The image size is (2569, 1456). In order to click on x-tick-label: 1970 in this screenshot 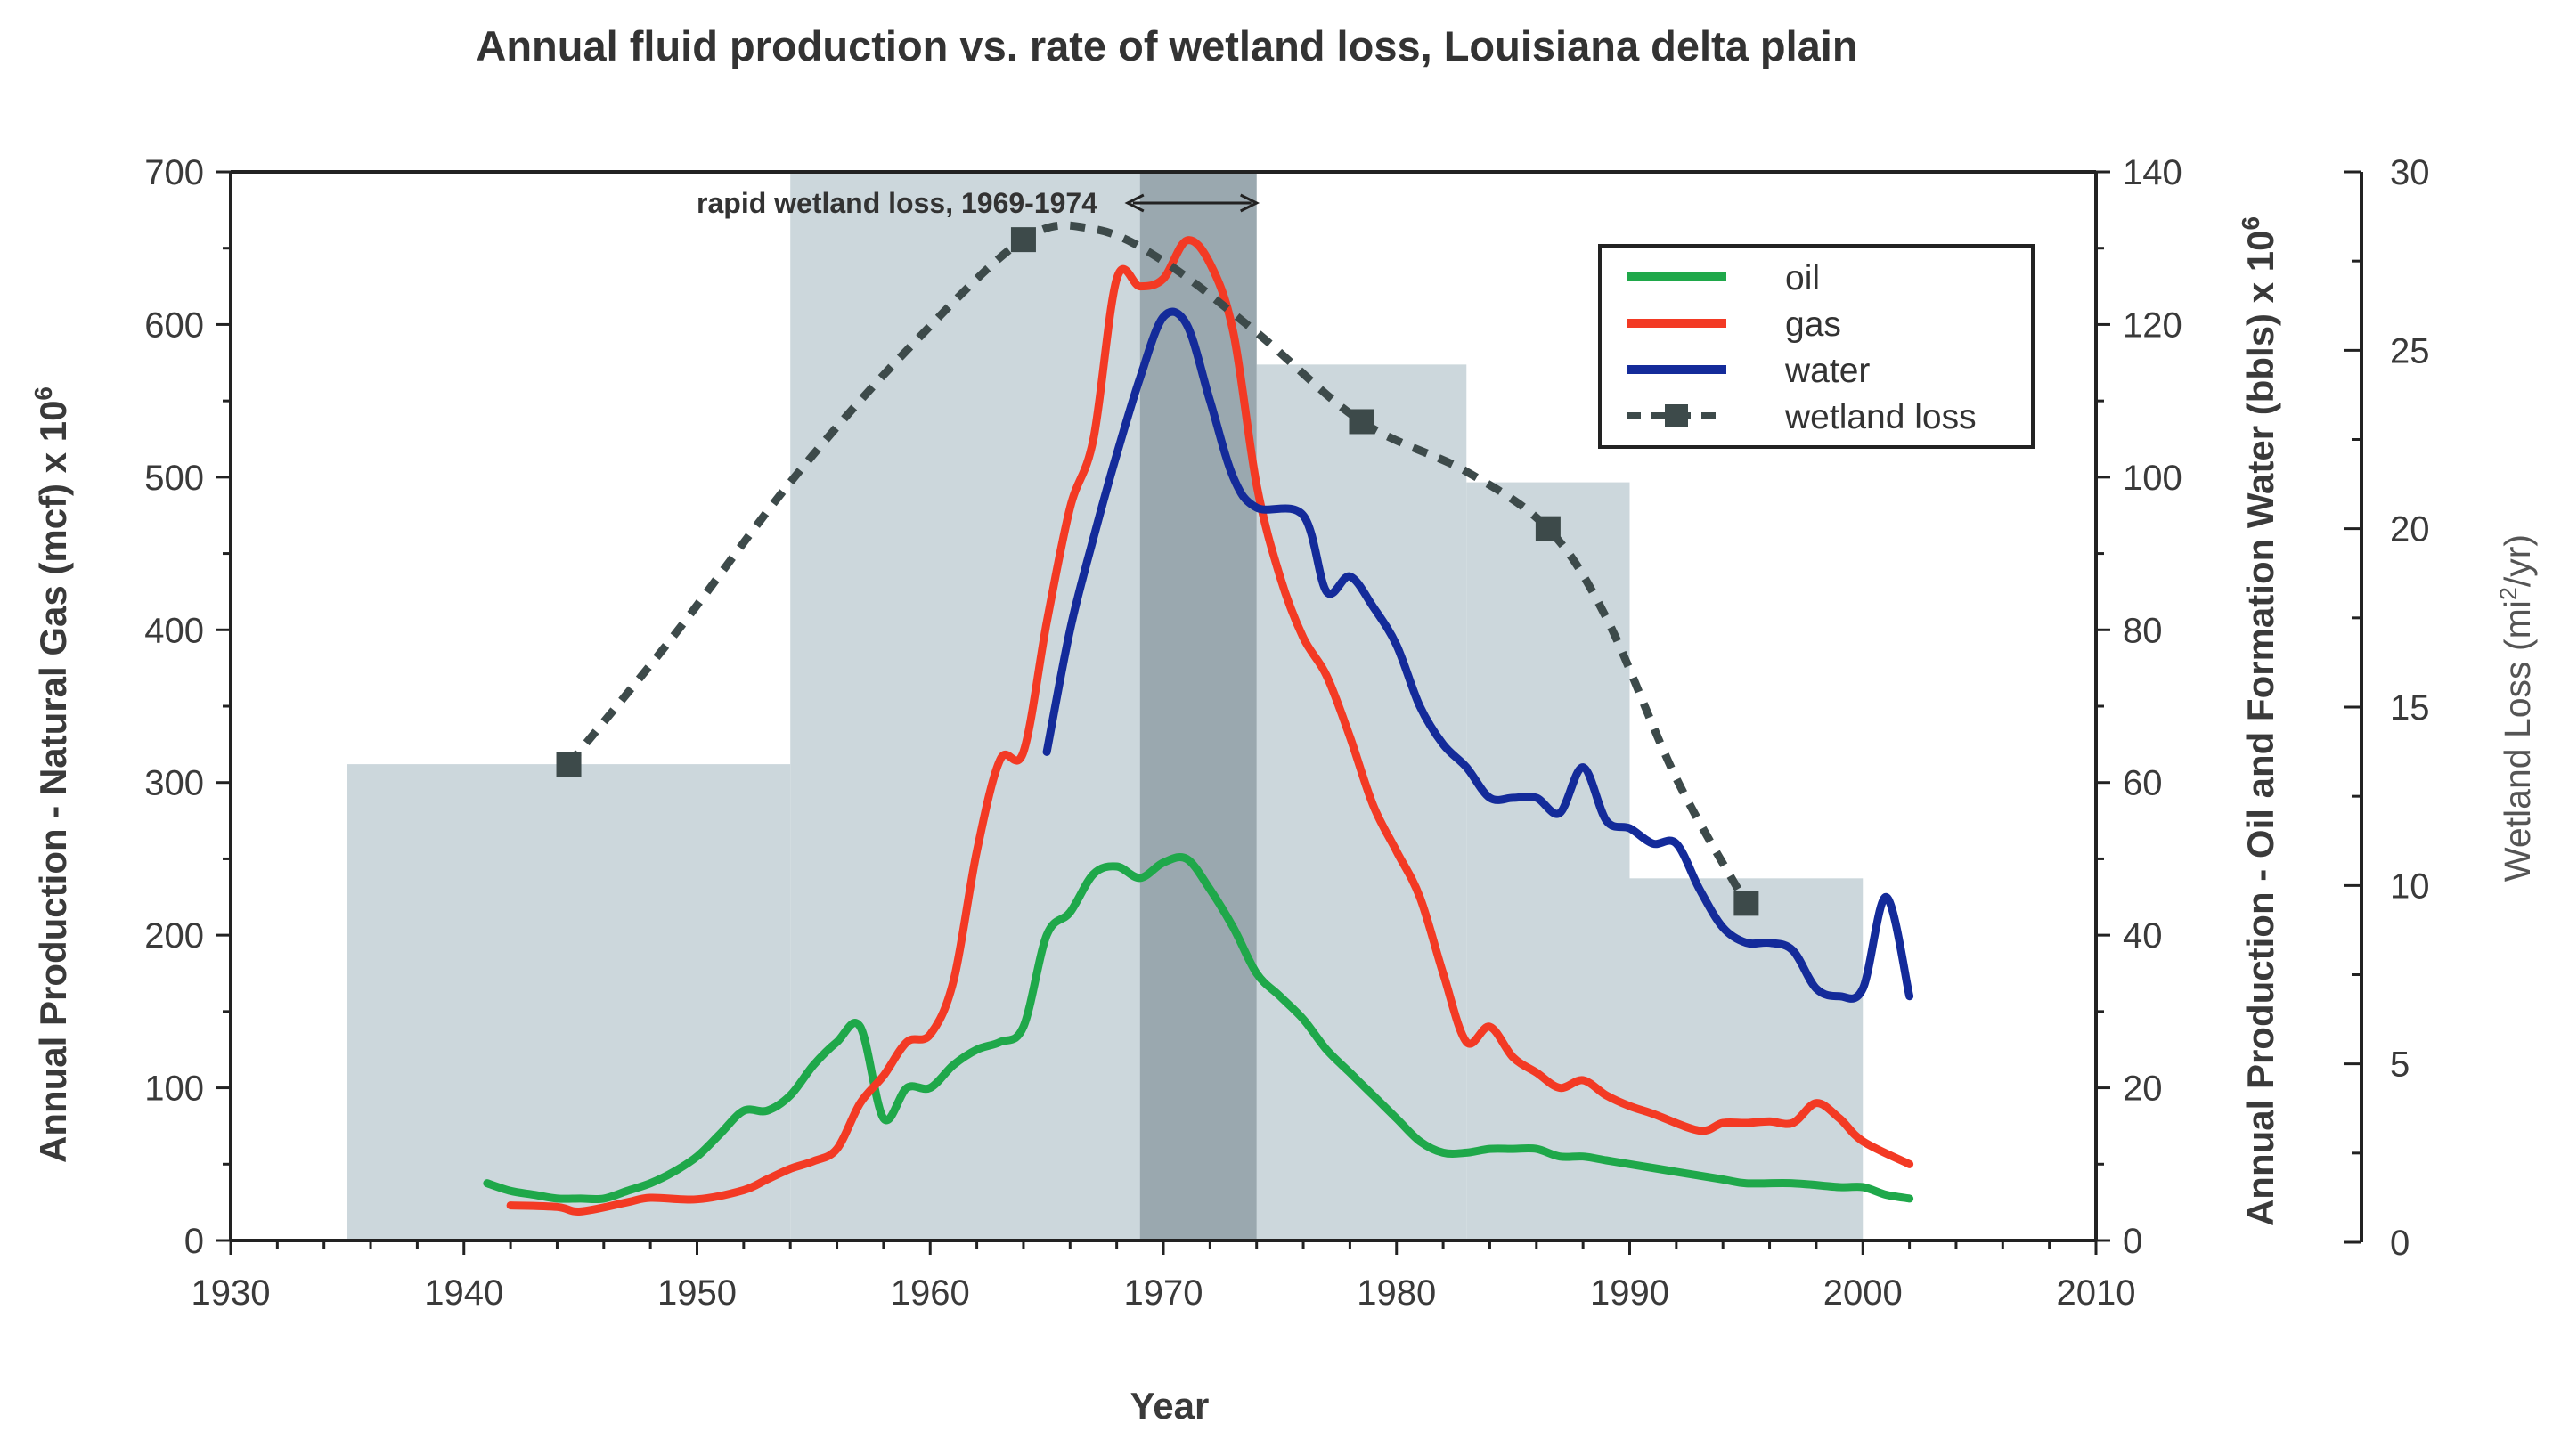, I will do `click(1163, 1293)`.